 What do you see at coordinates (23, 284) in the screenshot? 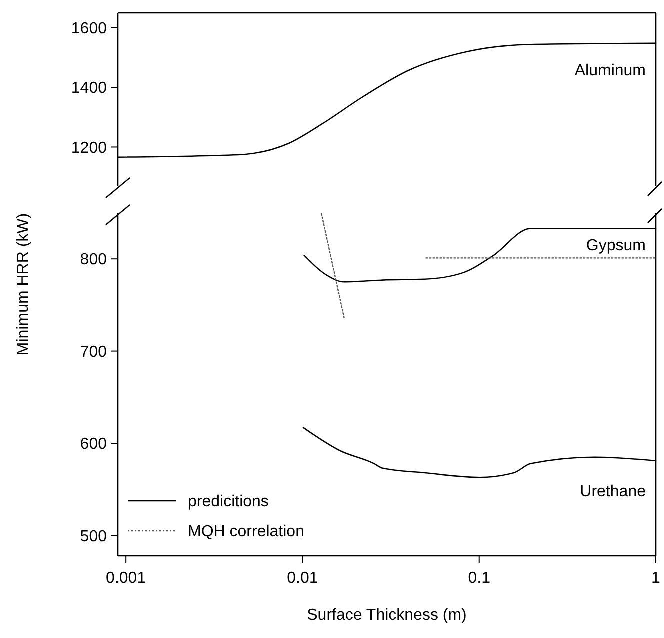
I see `y-axis-title: Minimum HRR (kW)` at bounding box center [23, 284].